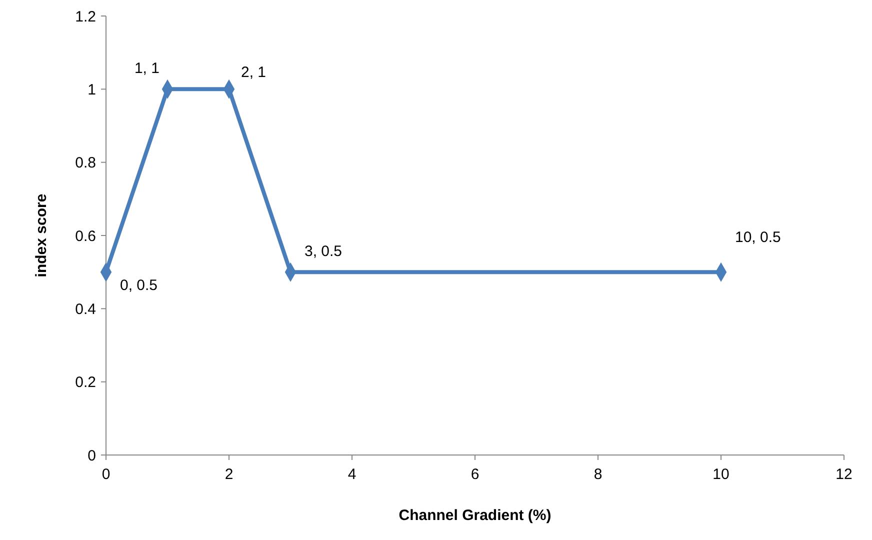  I want to click on x-tick-label: 2, so click(229, 474).